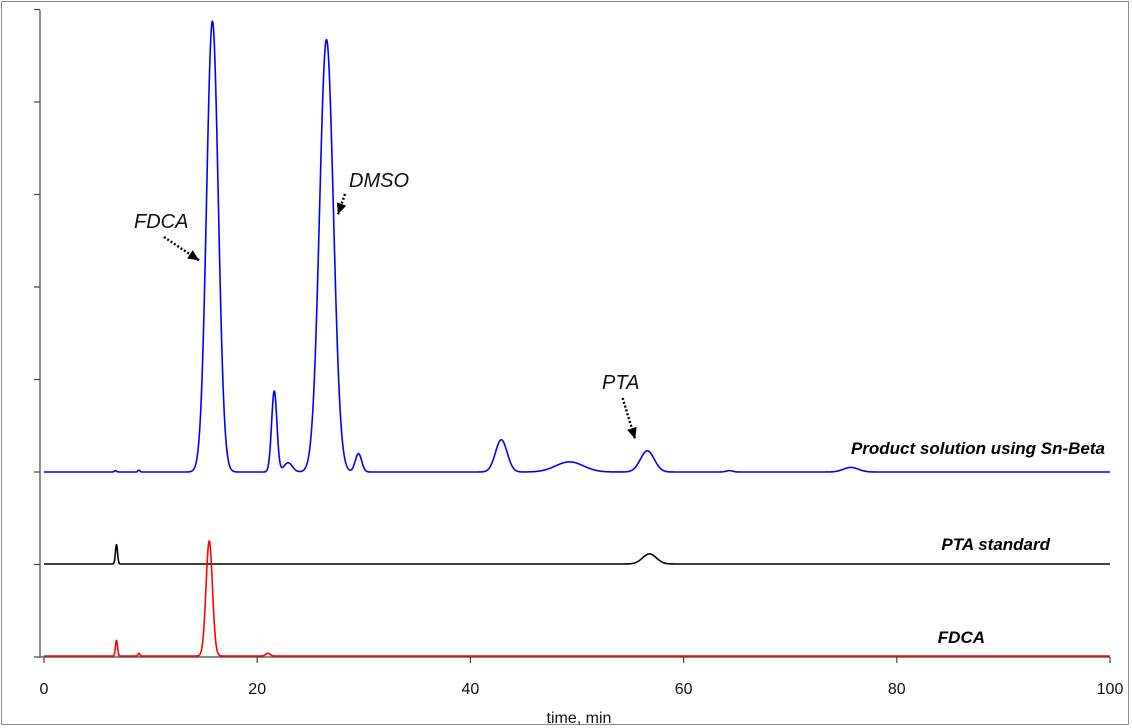 Image resolution: width=1132 pixels, height=728 pixels. I want to click on trace-label-pta-standard: PTA standard, so click(995, 544).